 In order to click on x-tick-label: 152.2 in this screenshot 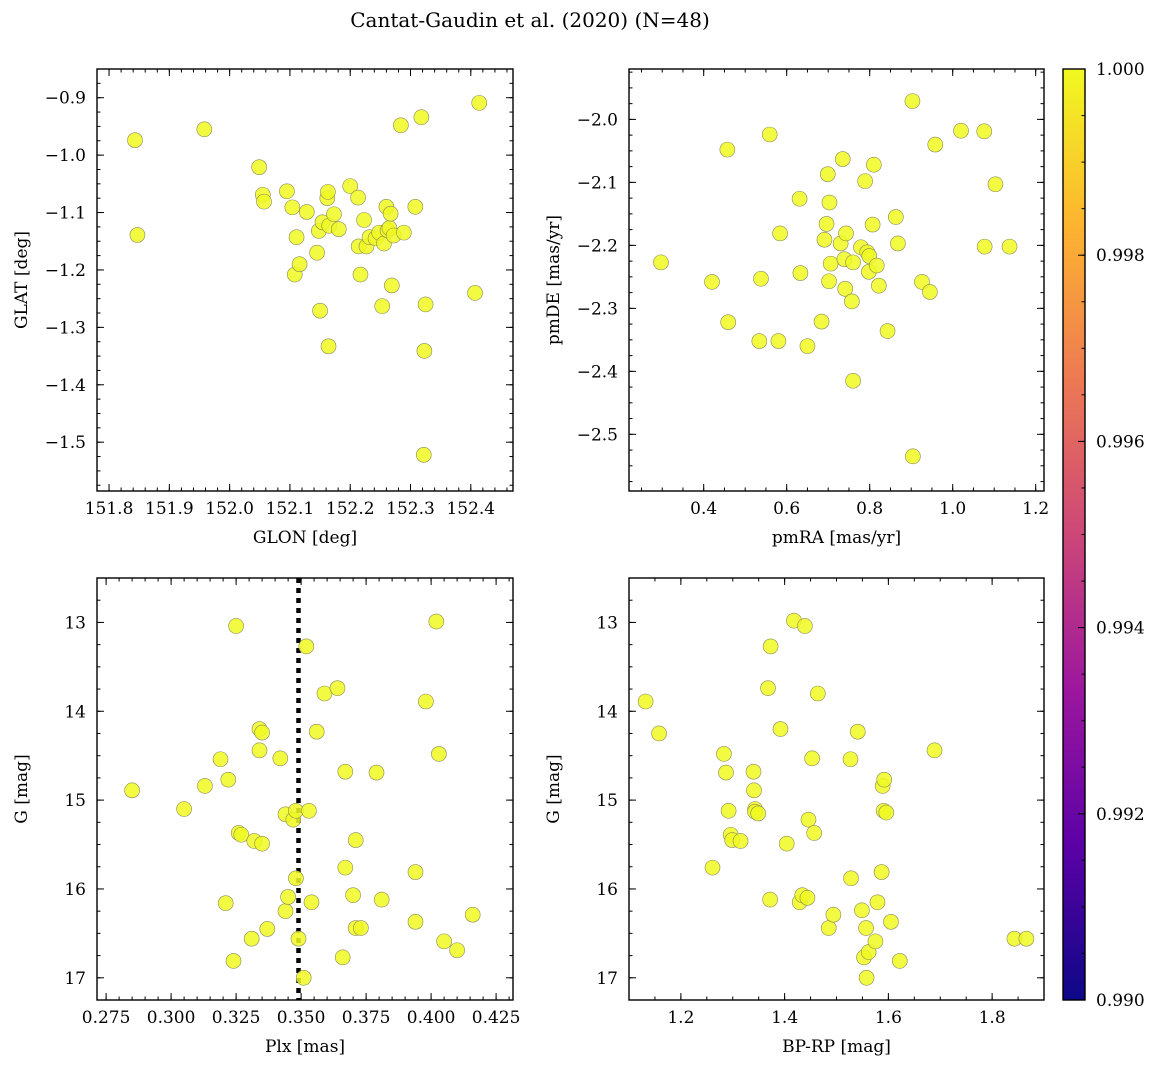, I will do `click(350, 509)`.